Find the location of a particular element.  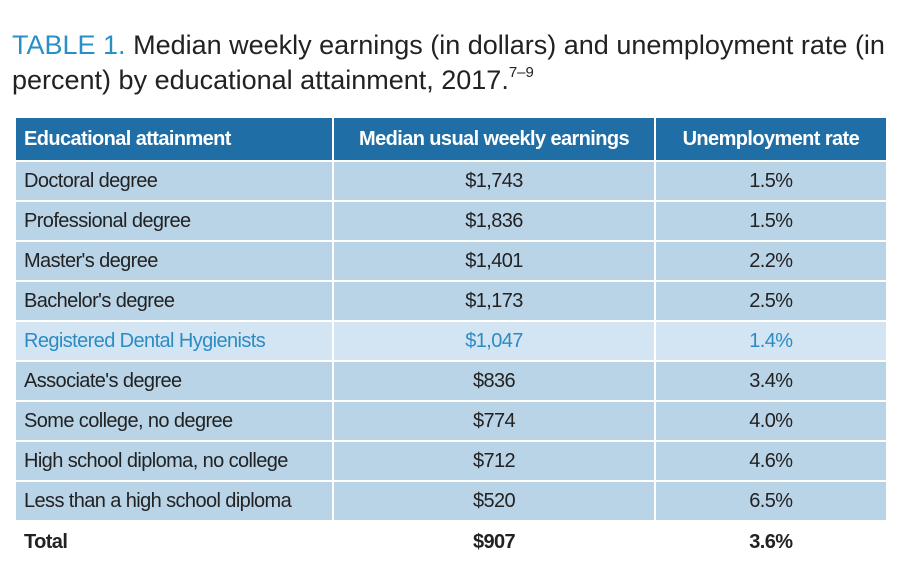

table-cell: $1,836 is located at coordinates (494, 221).